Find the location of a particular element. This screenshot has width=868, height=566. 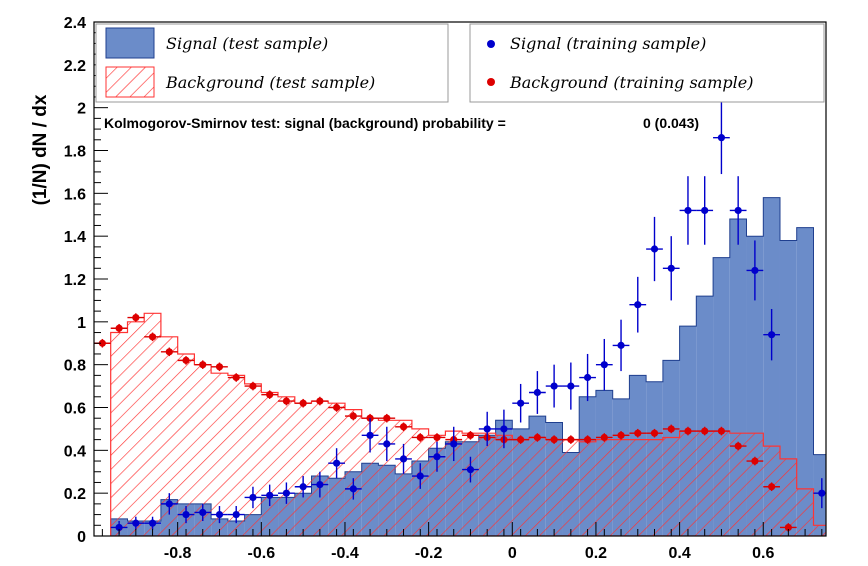

y-tick-label: 2 is located at coordinates (81, 109).